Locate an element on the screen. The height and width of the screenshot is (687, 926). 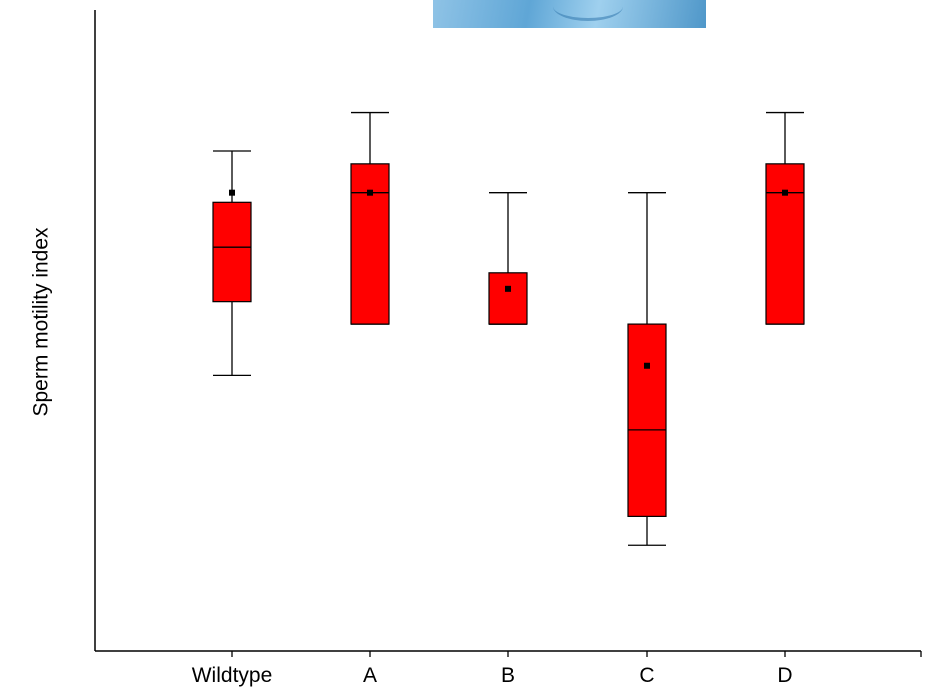
x-tick-group: Wildtype A B C D is located at coordinates (557, 669).